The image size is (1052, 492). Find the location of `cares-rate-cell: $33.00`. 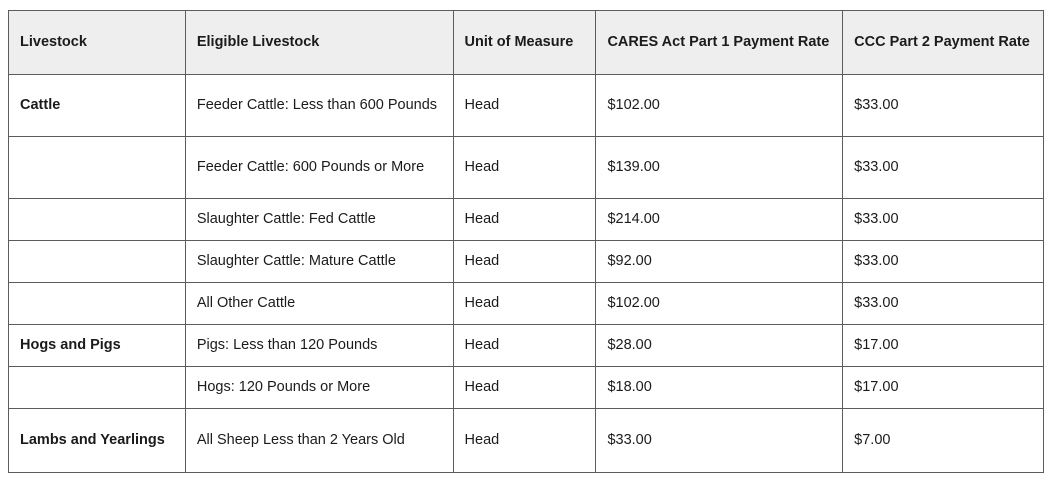

cares-rate-cell: $33.00 is located at coordinates (719, 440).